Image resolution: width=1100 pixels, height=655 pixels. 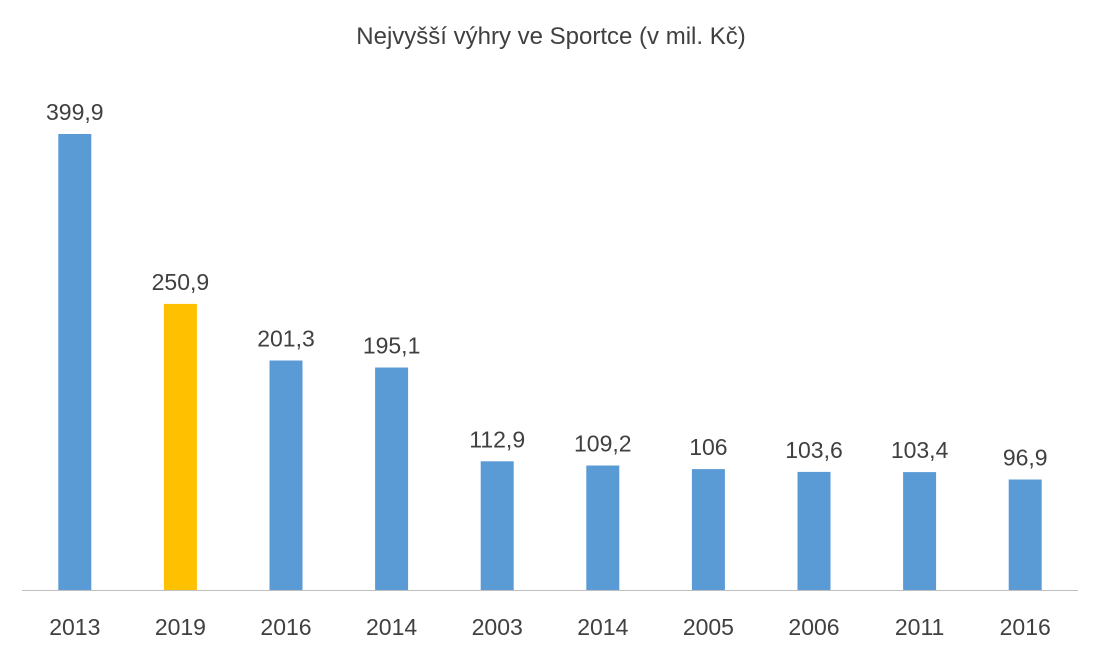 What do you see at coordinates (1025, 458) in the screenshot?
I see `value-label-9: 96,9` at bounding box center [1025, 458].